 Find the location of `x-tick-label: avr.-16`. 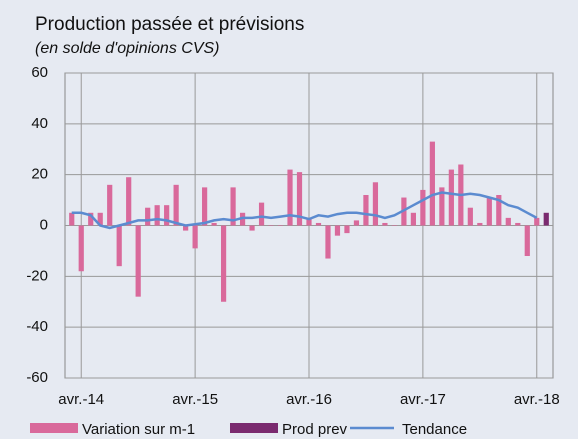

x-tick-label: avr.-16 is located at coordinates (309, 399).